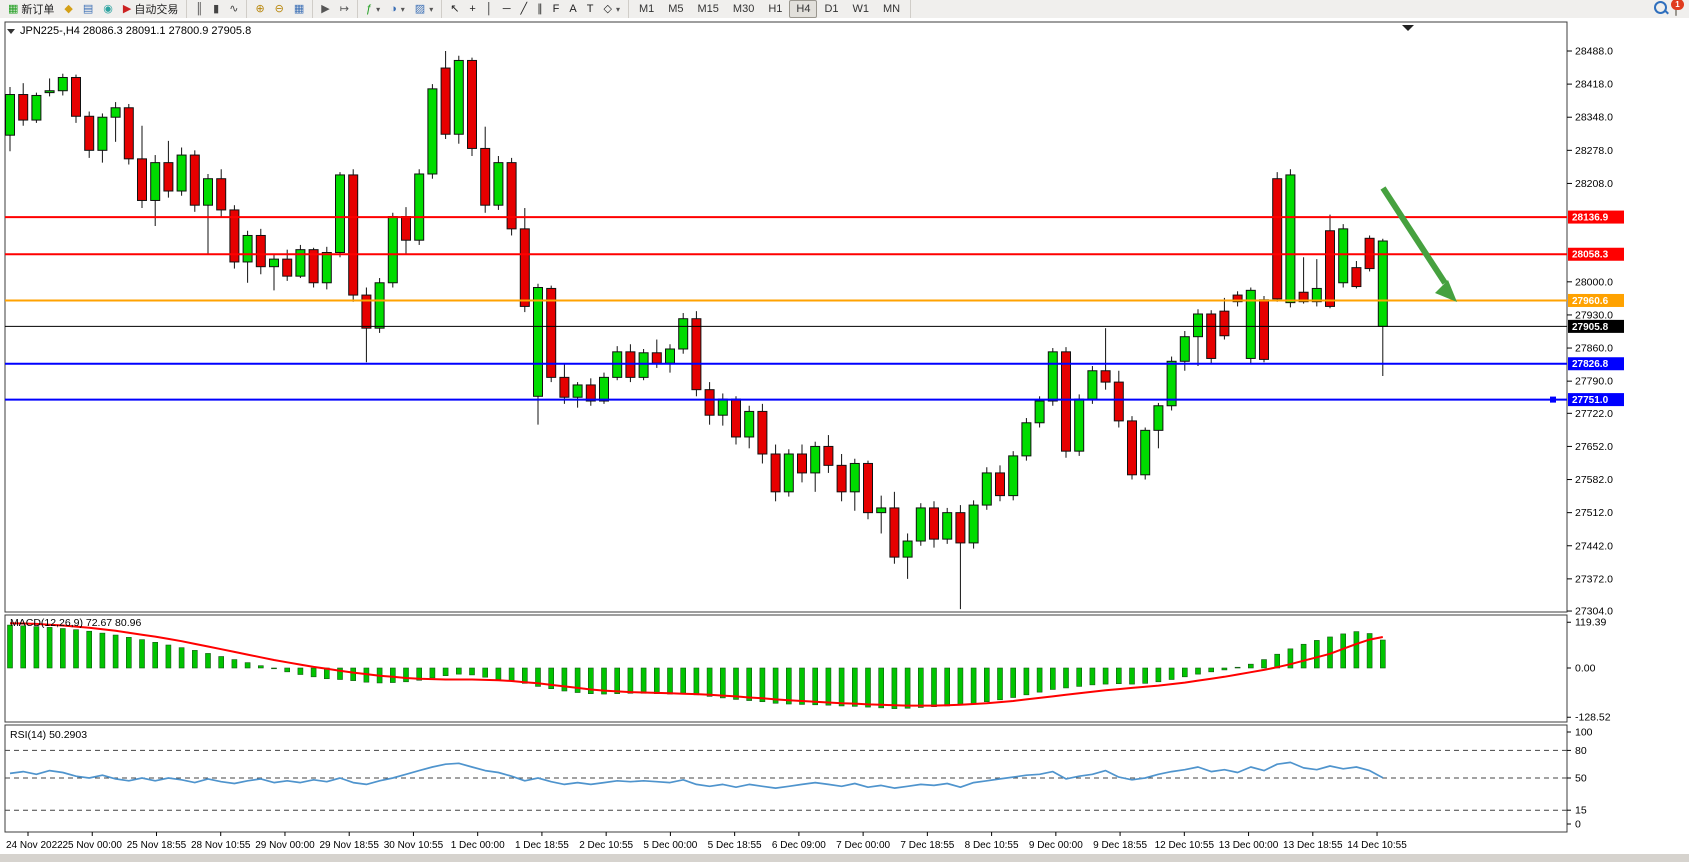 The height and width of the screenshot is (862, 1689). I want to click on resistance-line-1-price-text: 28136.9, so click(1590, 218).